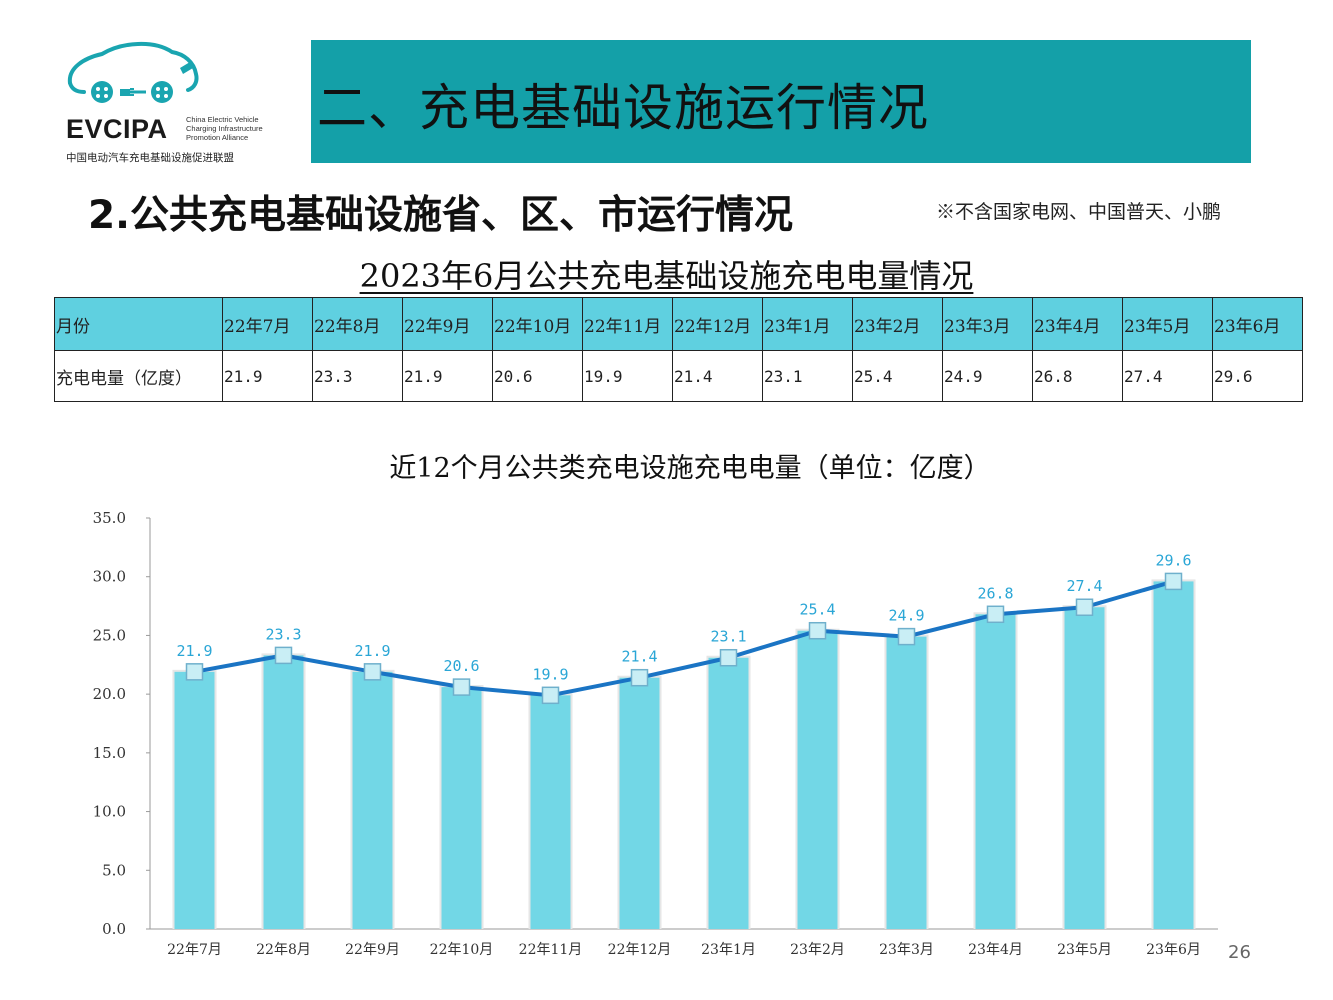 The height and width of the screenshot is (1000, 1333). Describe the element at coordinates (440, 215) in the screenshot. I see `page-subtitle: 2.公共充电基础设施省、区、市运行情况` at that location.